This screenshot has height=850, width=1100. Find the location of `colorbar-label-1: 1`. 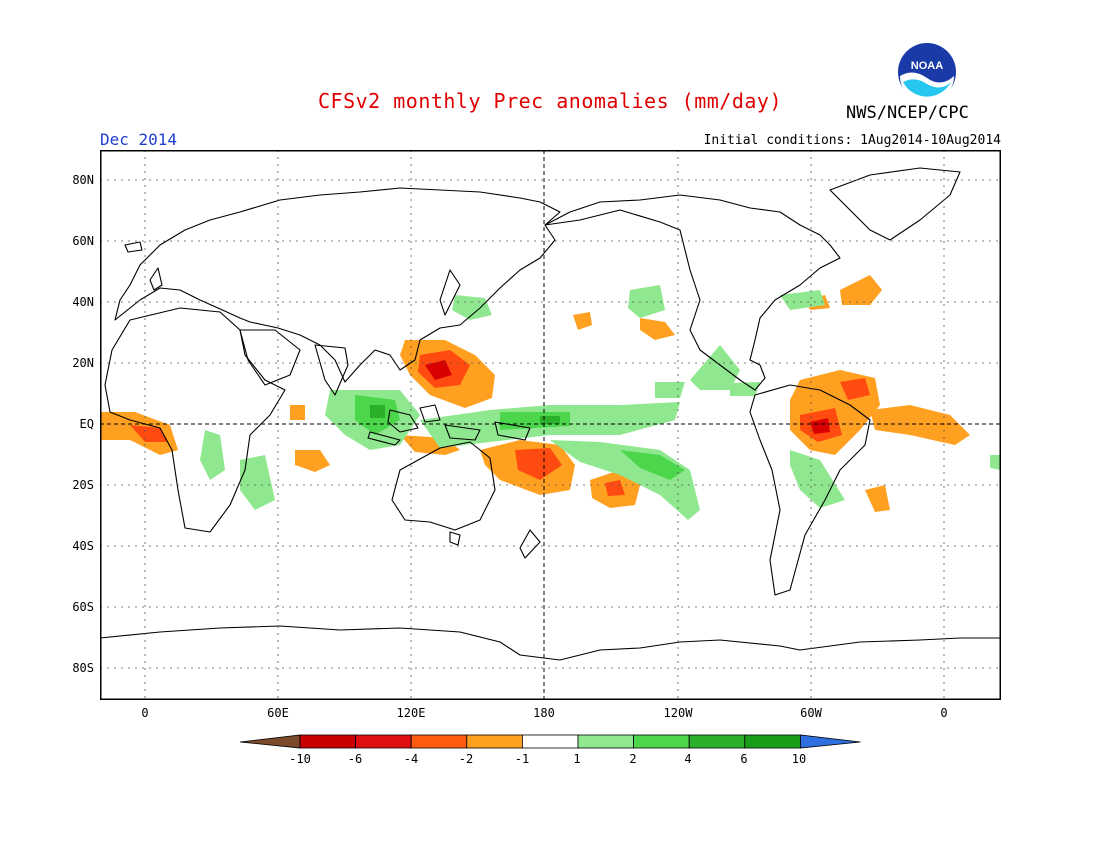

colorbar-label-1: 1 is located at coordinates (577, 759).